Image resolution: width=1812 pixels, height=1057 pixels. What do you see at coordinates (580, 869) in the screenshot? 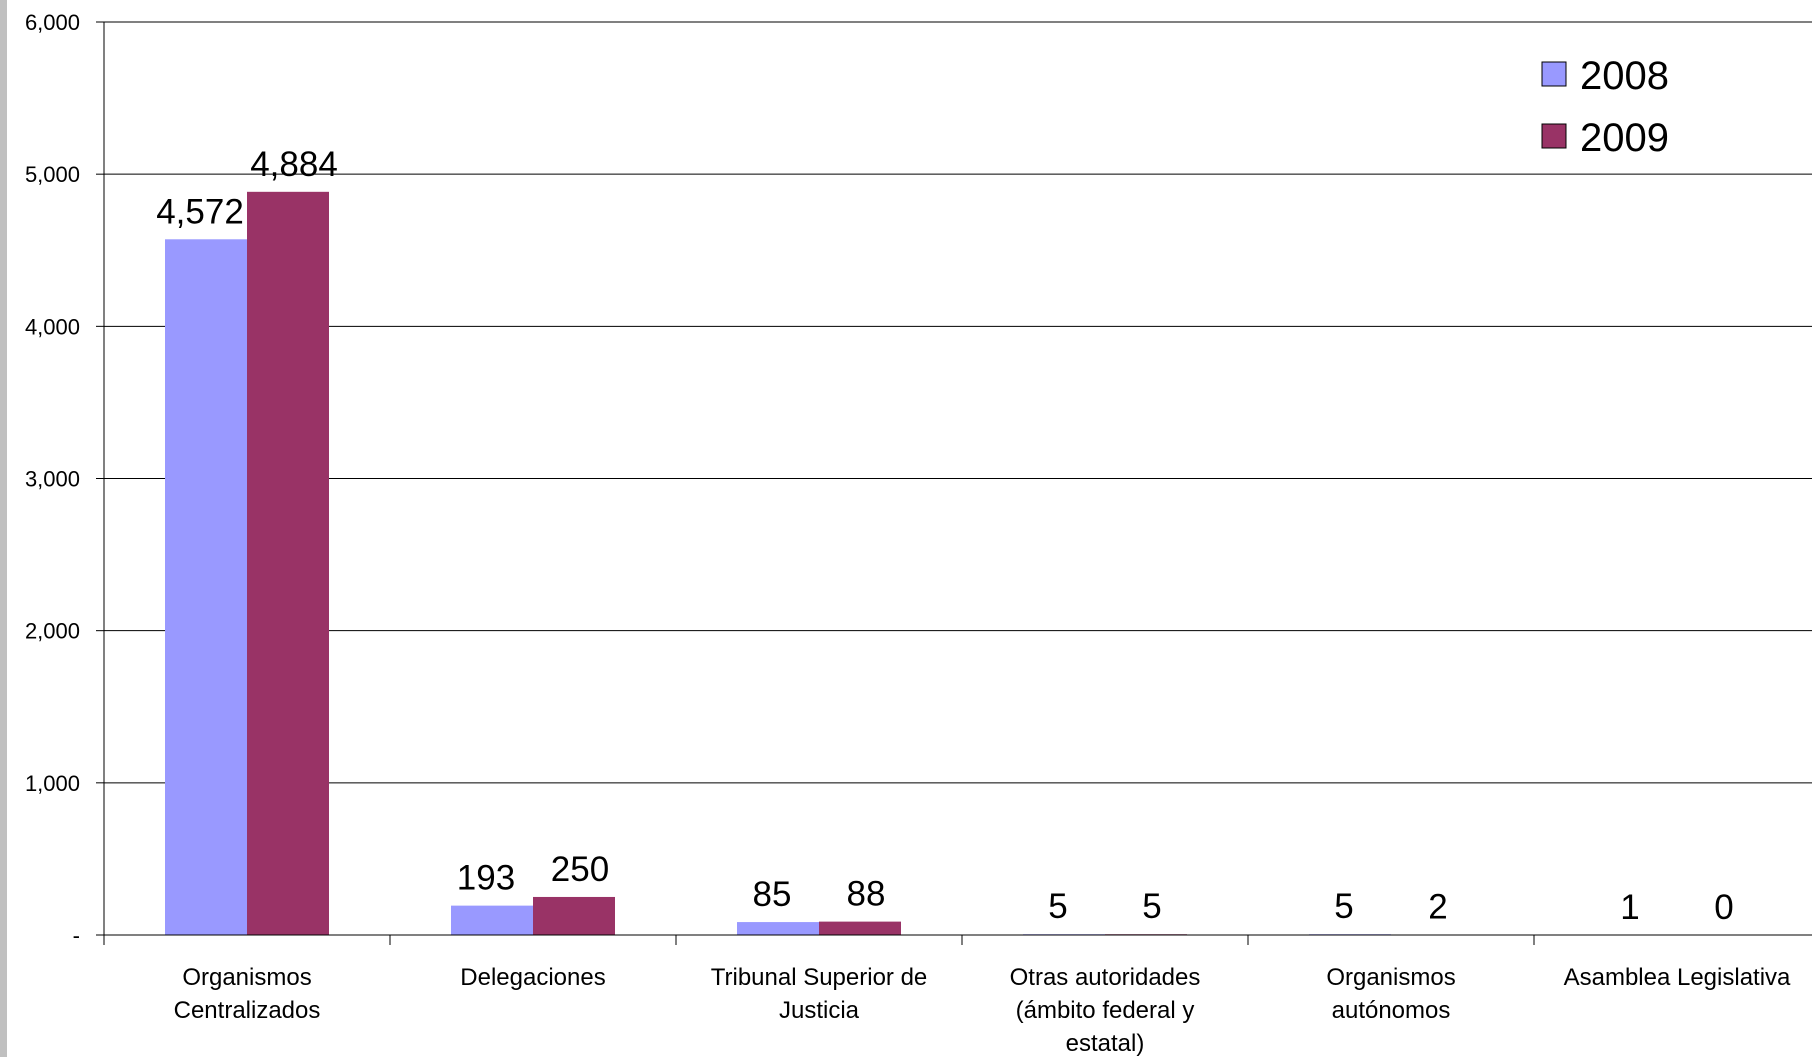
I see `data-label-2009: 250` at bounding box center [580, 869].